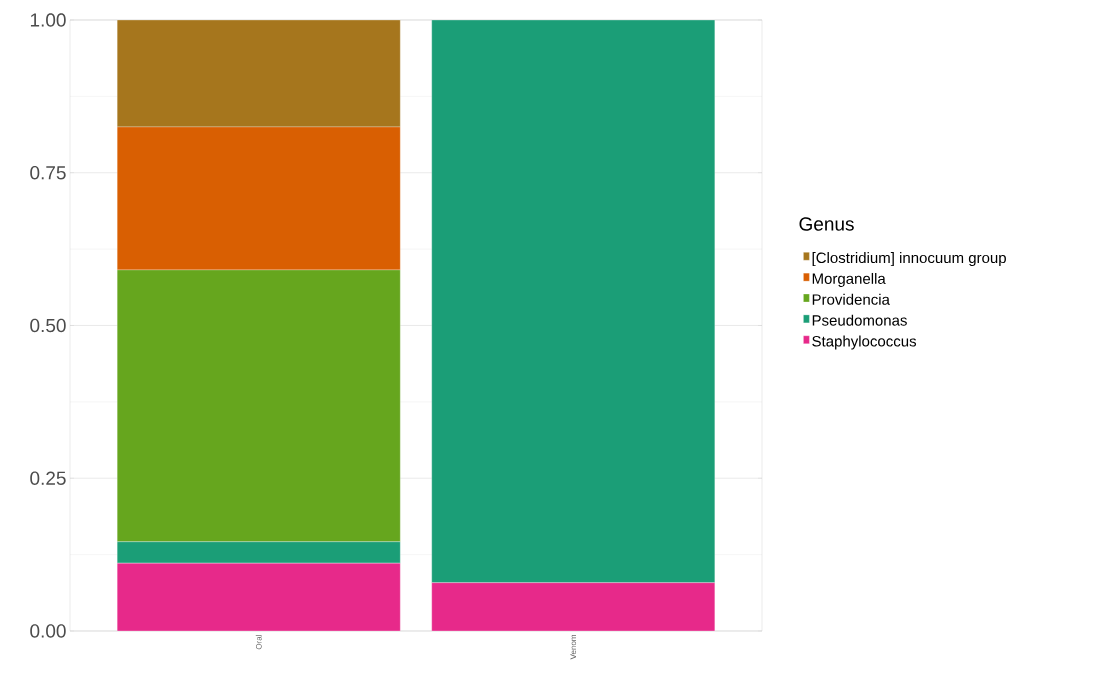 Image resolution: width=1104 pixels, height=674 pixels. What do you see at coordinates (48, 20) in the screenshot?
I see `y-tick-label: 1.00` at bounding box center [48, 20].